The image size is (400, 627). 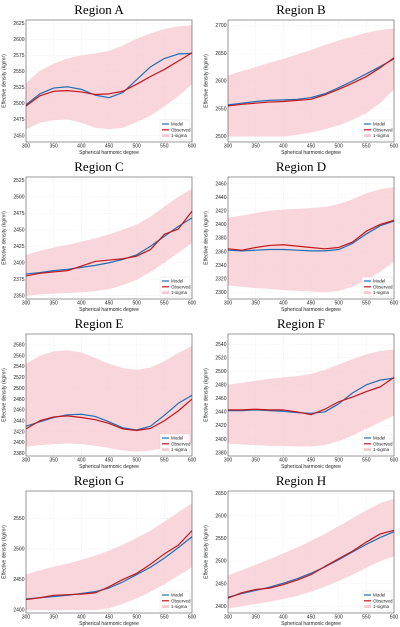 I want to click on y-tick-label: 2575, so click(x=18, y=56).